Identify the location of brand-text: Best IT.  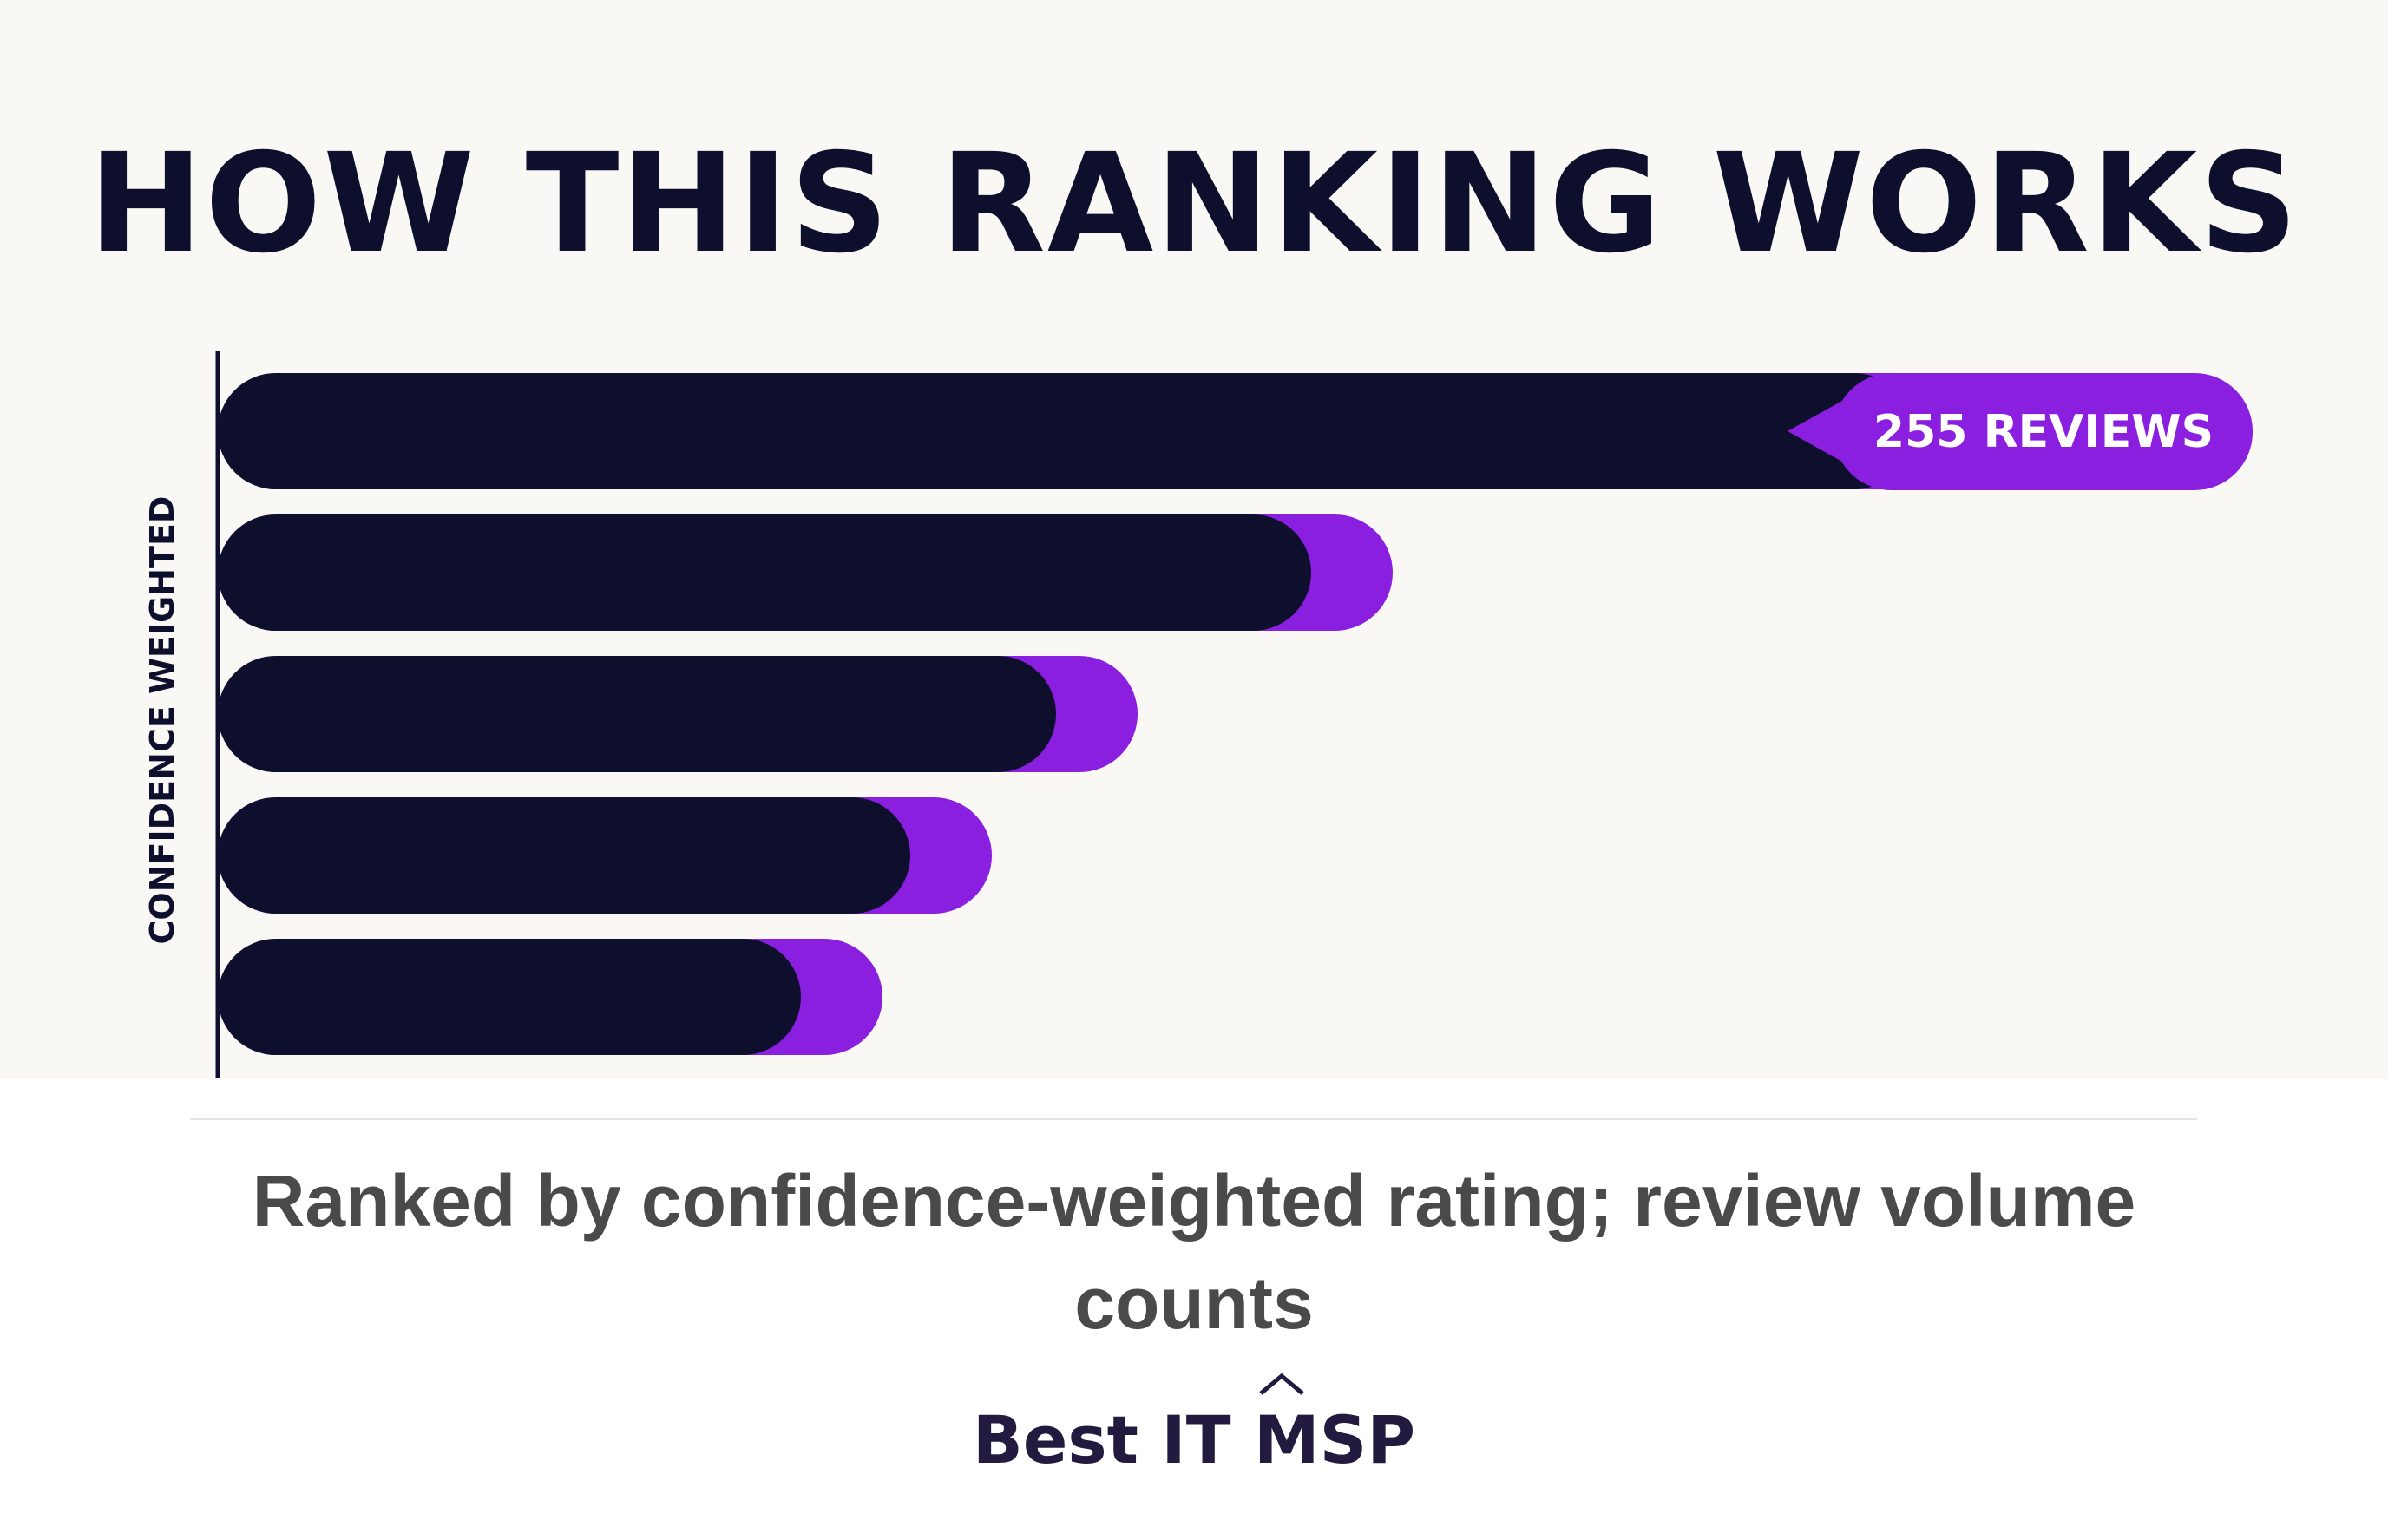
(1113, 1439).